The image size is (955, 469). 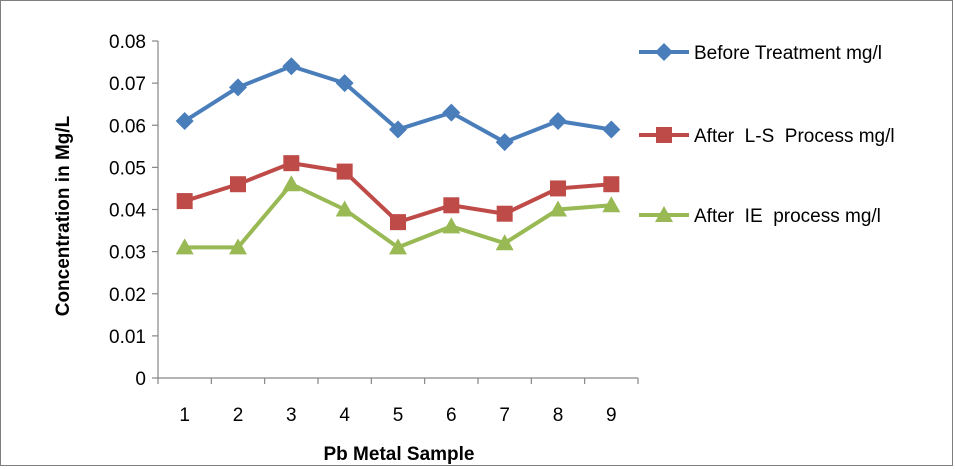 I want to click on legend-marker-diamond, so click(x=664, y=52).